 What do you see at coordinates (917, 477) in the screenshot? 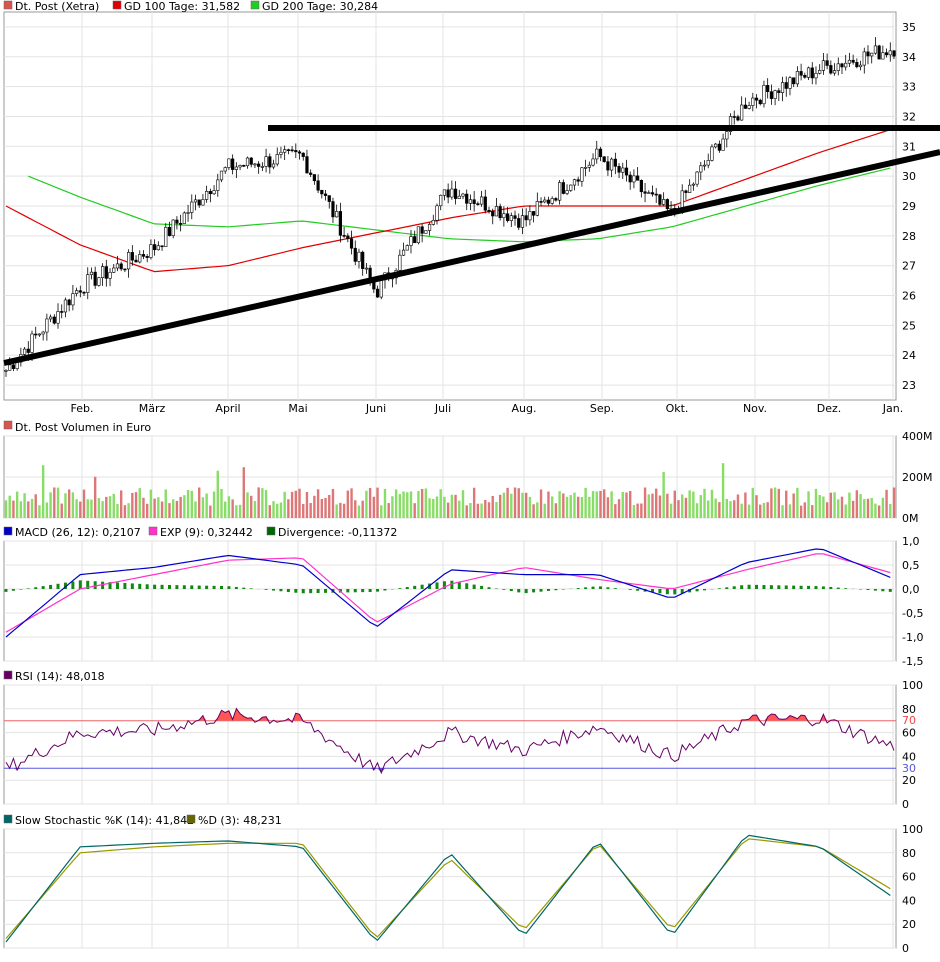
I see `volume-ytick: 200M` at bounding box center [917, 477].